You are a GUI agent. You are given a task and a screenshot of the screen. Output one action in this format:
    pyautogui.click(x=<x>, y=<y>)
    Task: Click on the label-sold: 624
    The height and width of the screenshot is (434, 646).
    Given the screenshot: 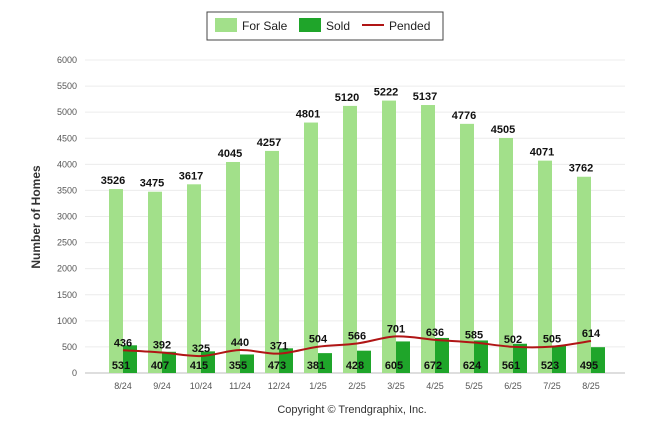 What is the action you would take?
    pyautogui.click(x=472, y=366)
    